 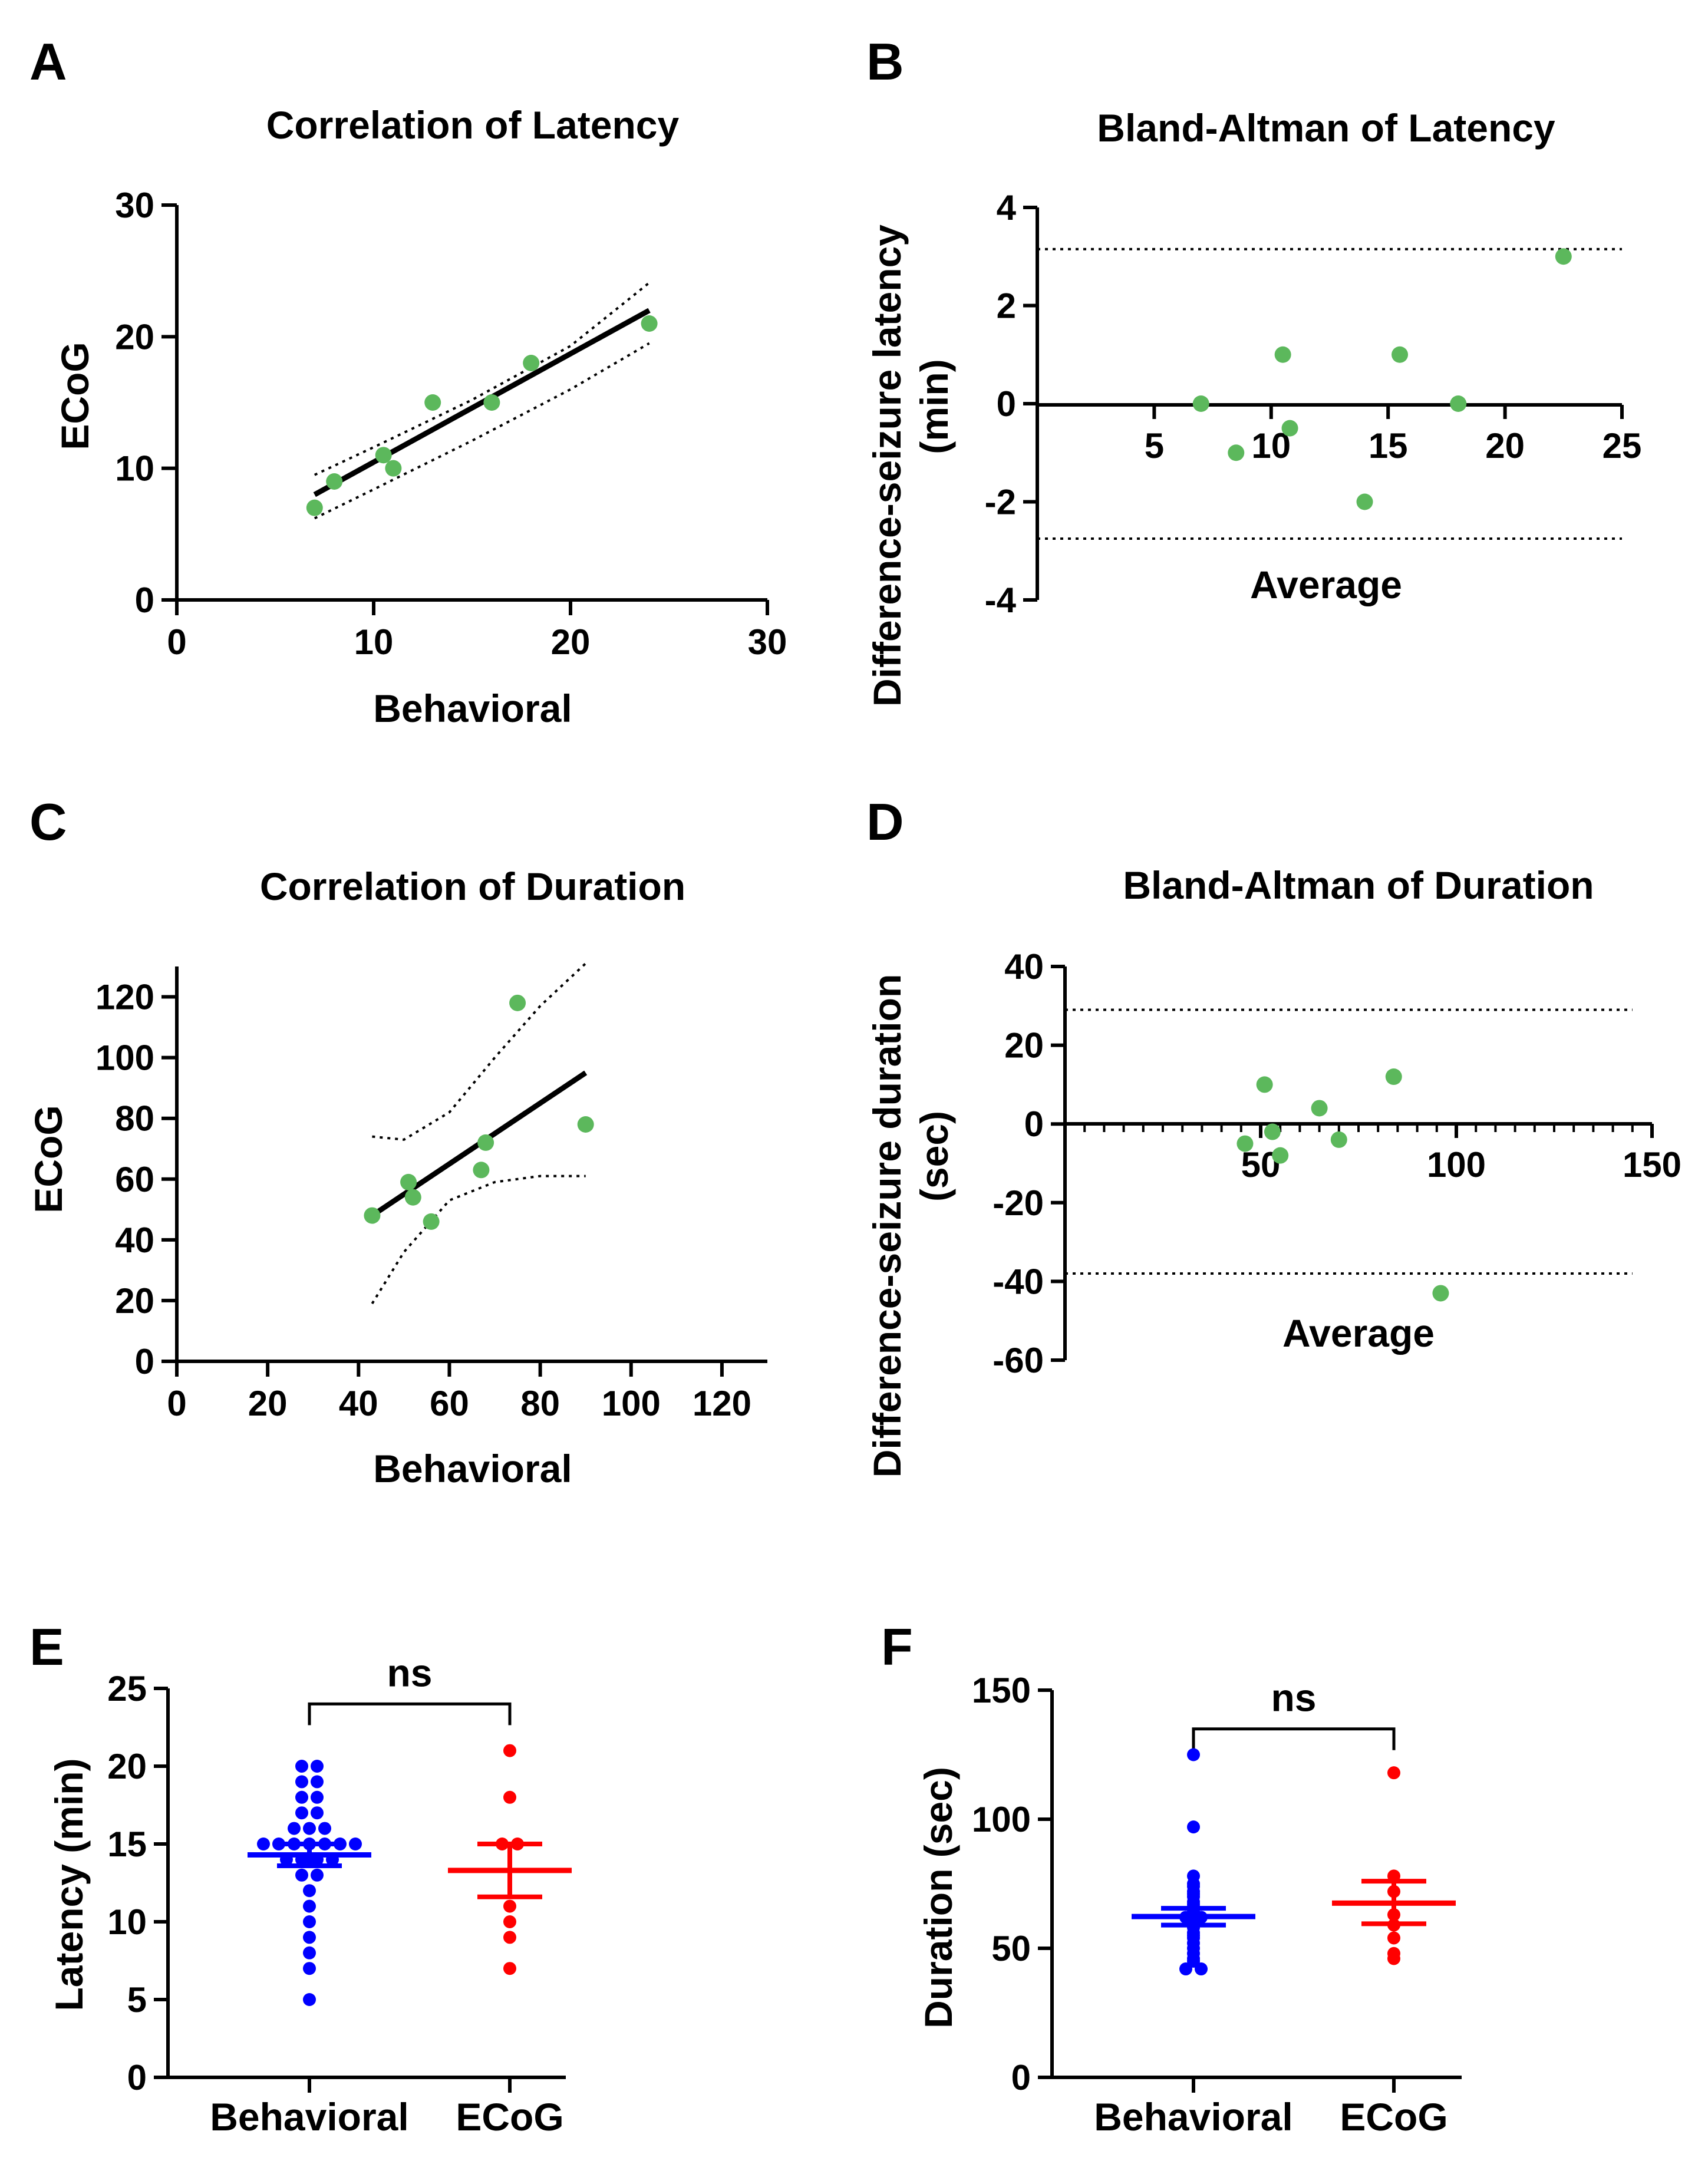 I want to click on panel-d-y-tick-label: 40, so click(x=1024, y=967).